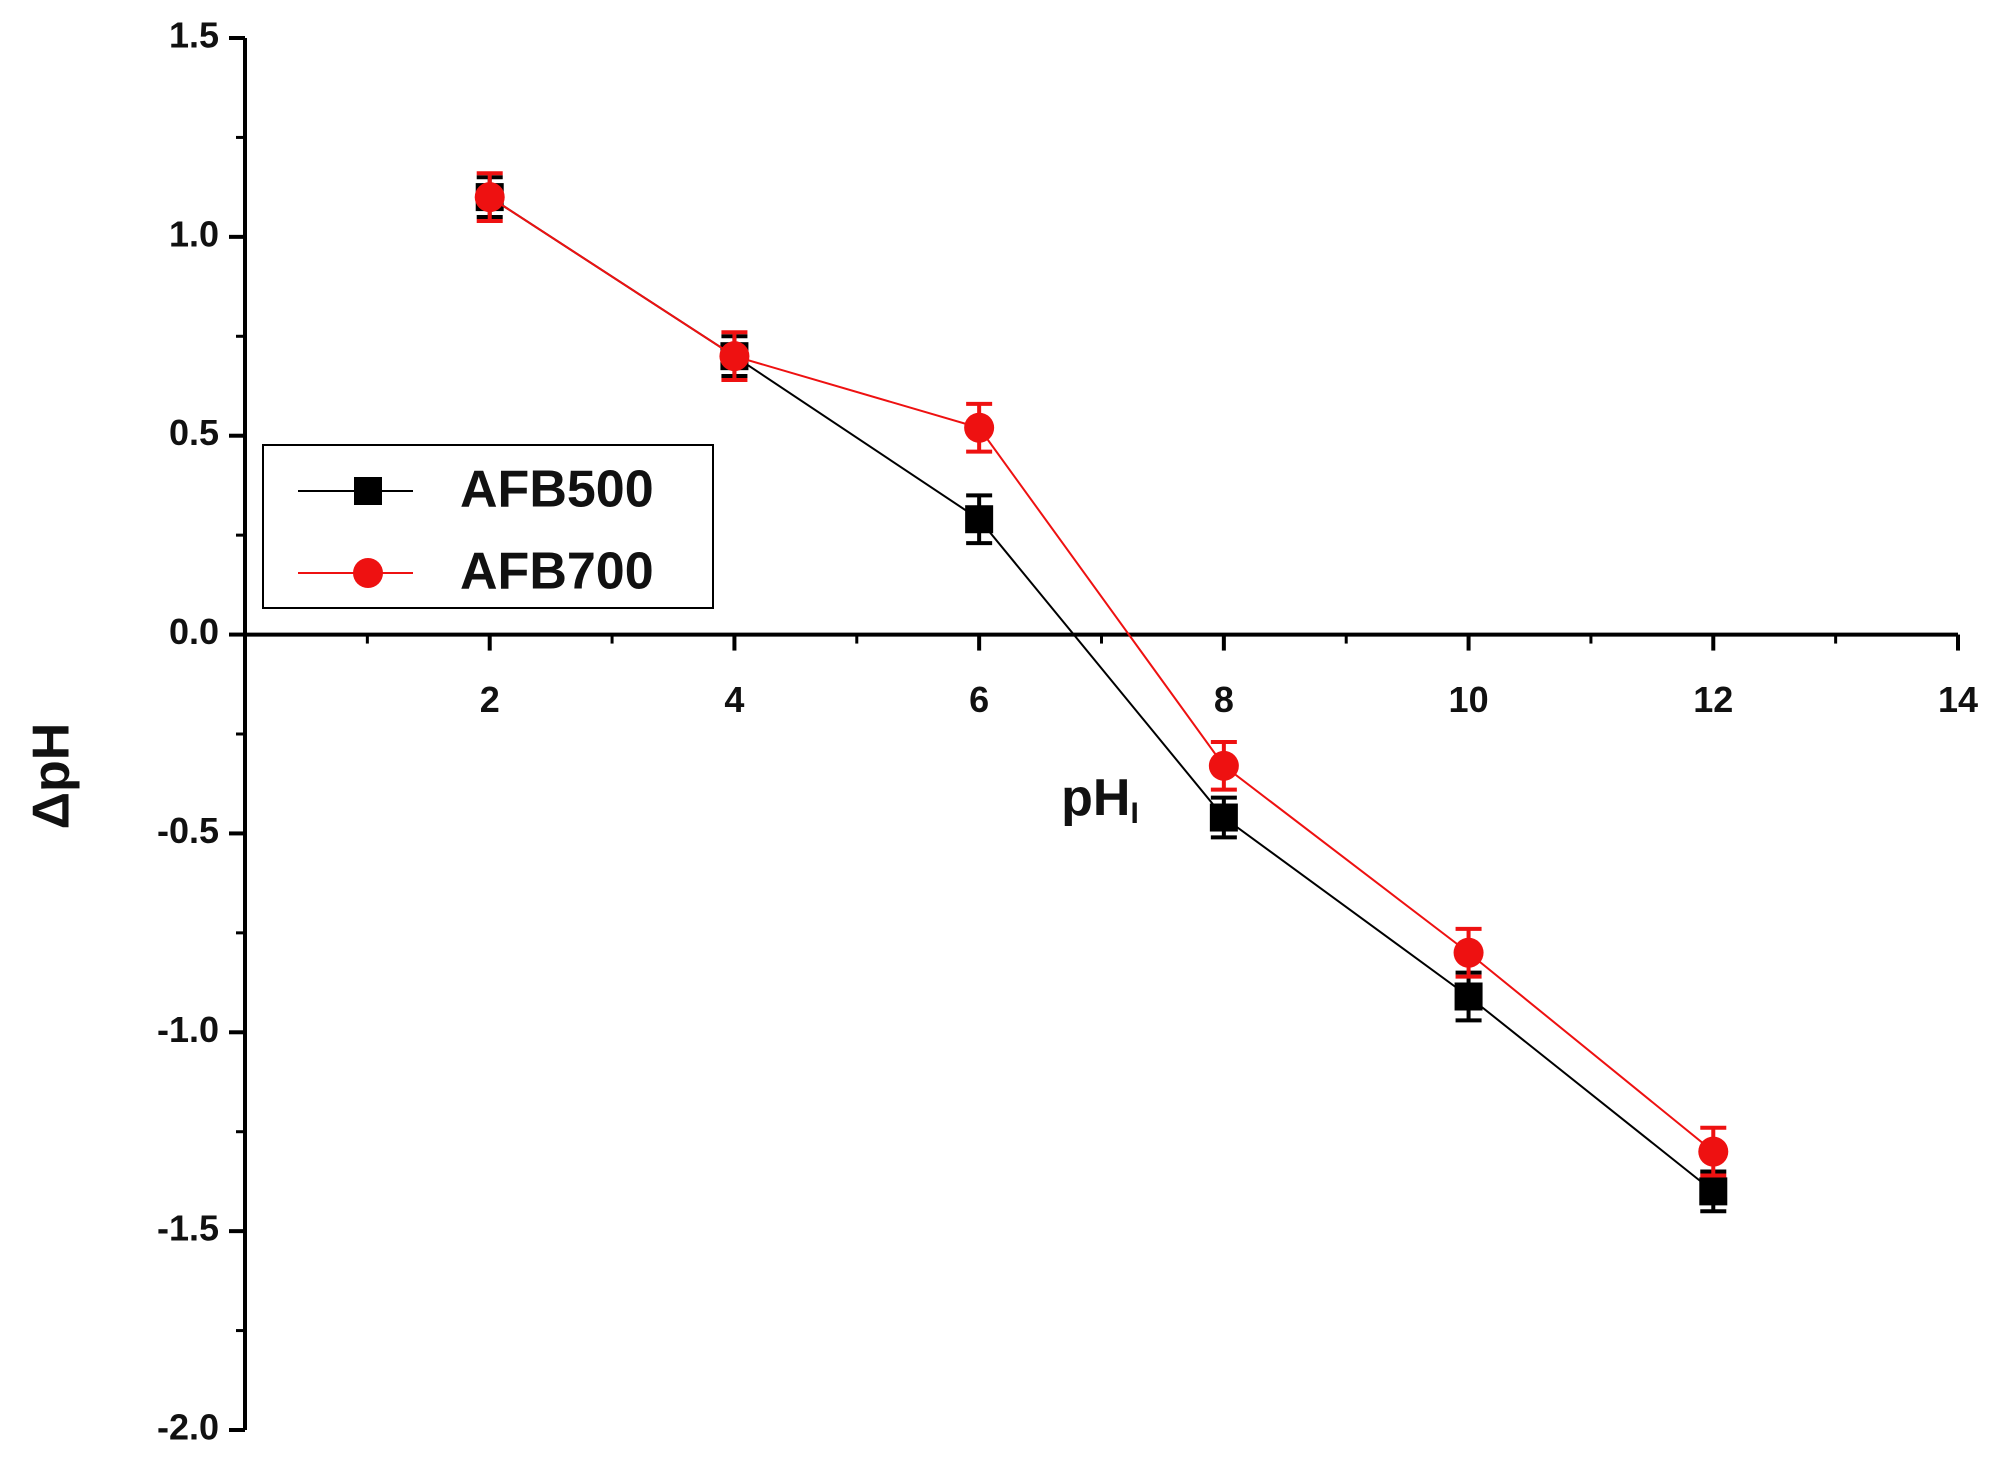 The image size is (2008, 1480). I want to click on legend-box, so click(488, 526).